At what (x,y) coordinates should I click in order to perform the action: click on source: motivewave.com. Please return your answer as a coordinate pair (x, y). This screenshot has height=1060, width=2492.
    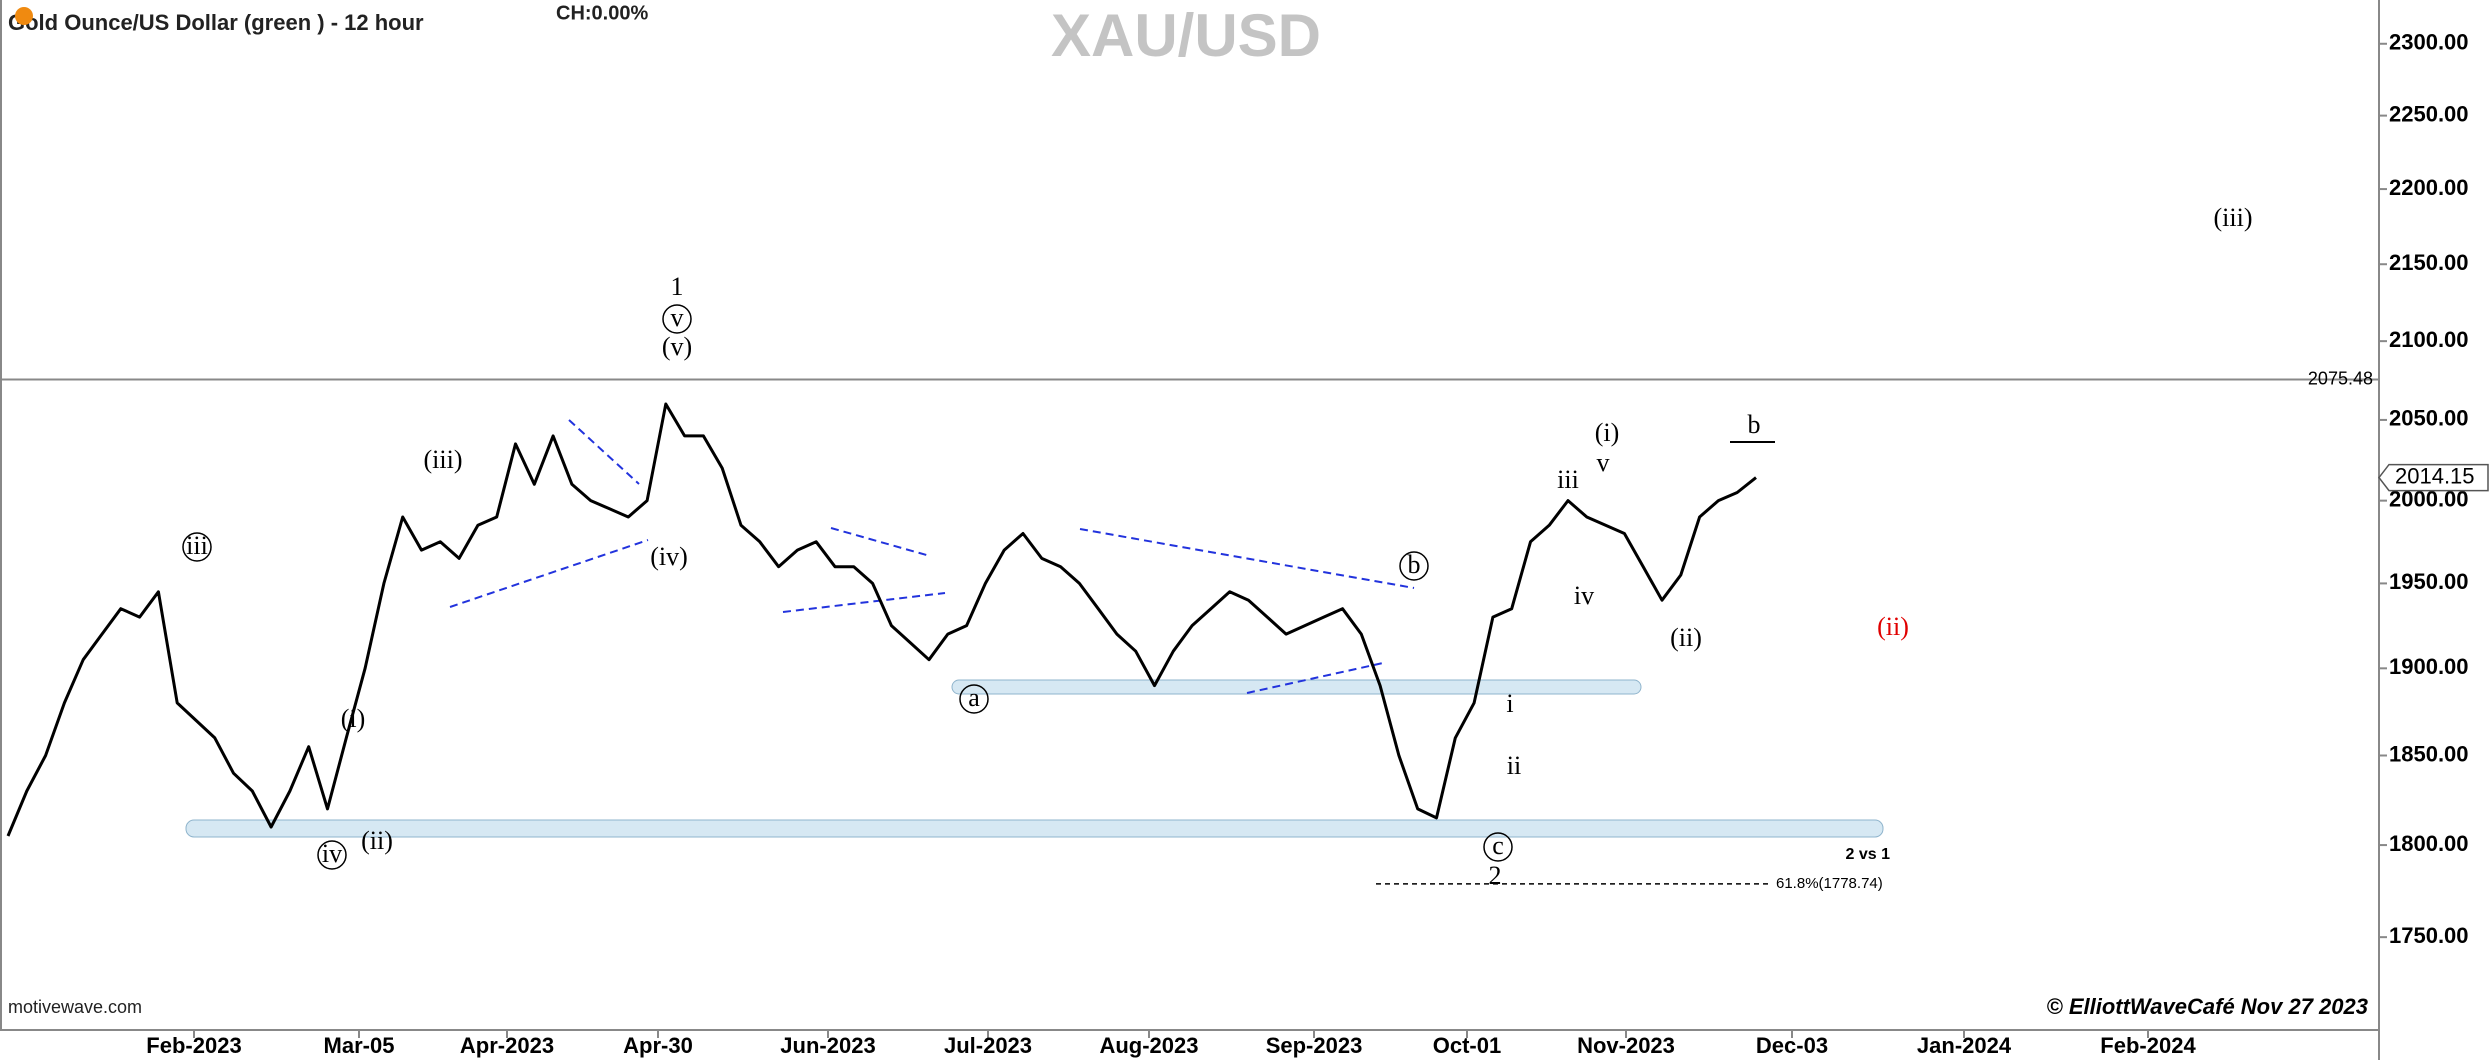
    Looking at the image, I should click on (75, 1007).